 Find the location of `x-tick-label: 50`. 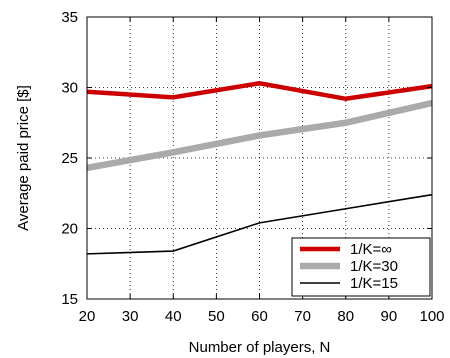

x-tick-label: 50 is located at coordinates (216, 316).